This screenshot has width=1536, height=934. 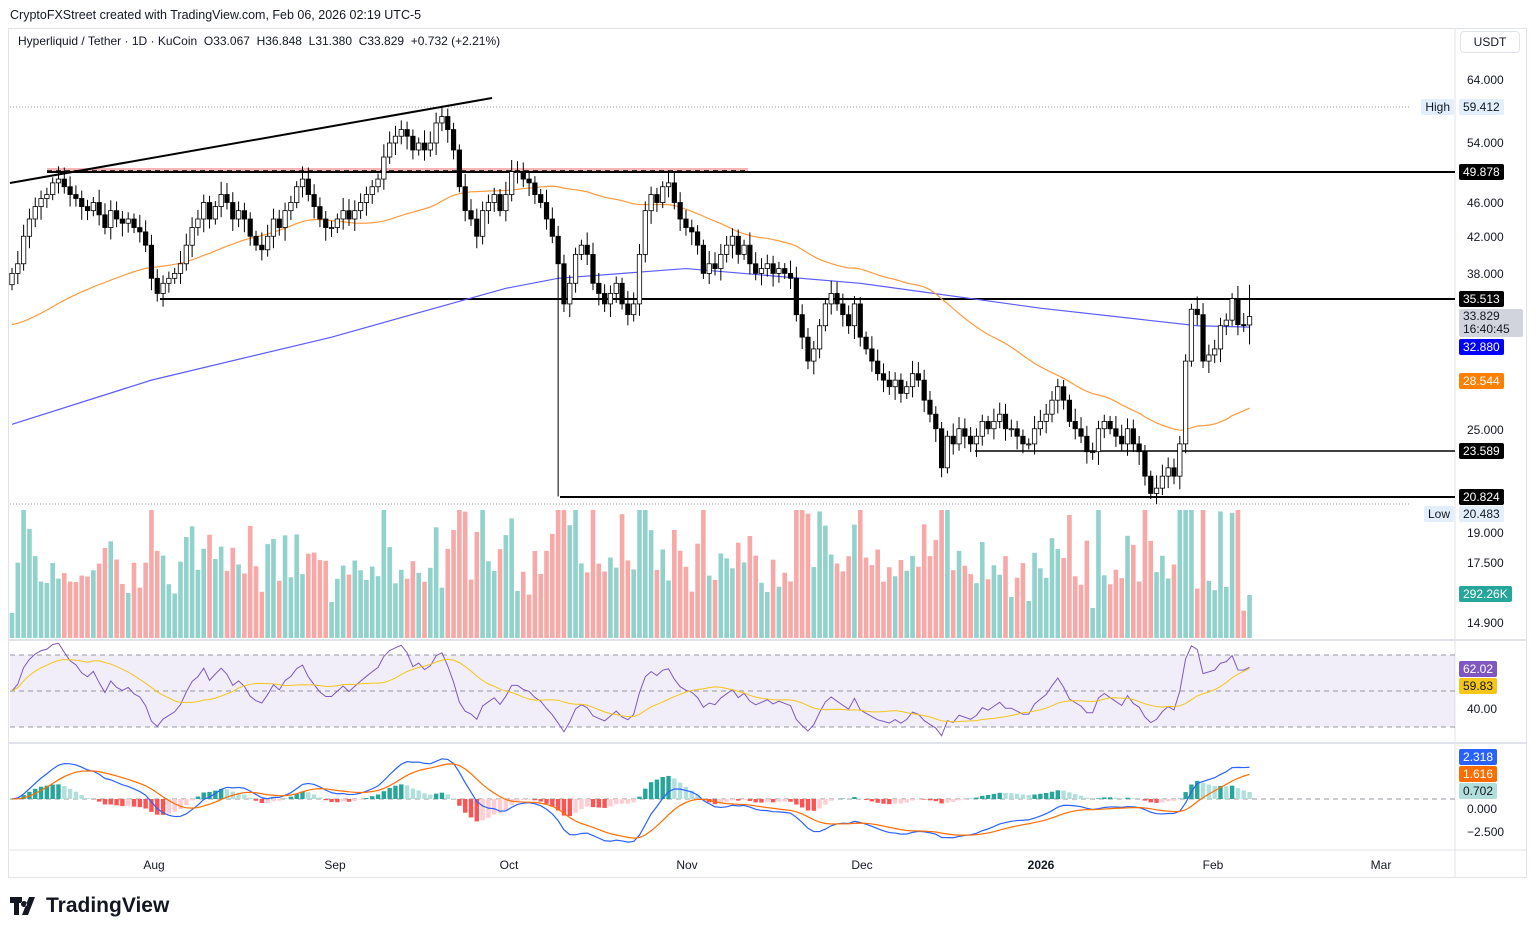 I want to click on ohlc-open: O33.067, so click(x=226, y=41).